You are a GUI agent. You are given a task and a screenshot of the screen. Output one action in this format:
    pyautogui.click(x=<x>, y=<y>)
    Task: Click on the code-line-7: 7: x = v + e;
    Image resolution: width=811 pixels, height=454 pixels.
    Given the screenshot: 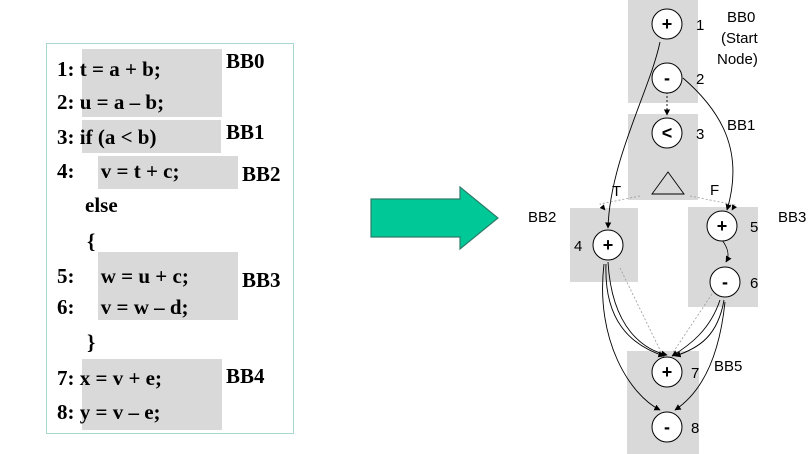 What is the action you would take?
    pyautogui.click(x=109, y=378)
    